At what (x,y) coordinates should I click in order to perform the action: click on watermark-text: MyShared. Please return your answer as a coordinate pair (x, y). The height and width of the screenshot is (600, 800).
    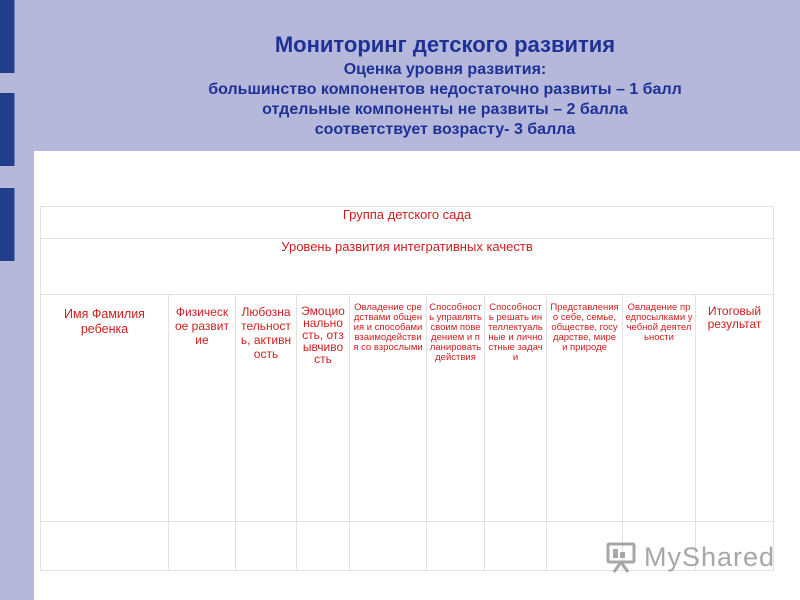
    Looking at the image, I should click on (710, 557).